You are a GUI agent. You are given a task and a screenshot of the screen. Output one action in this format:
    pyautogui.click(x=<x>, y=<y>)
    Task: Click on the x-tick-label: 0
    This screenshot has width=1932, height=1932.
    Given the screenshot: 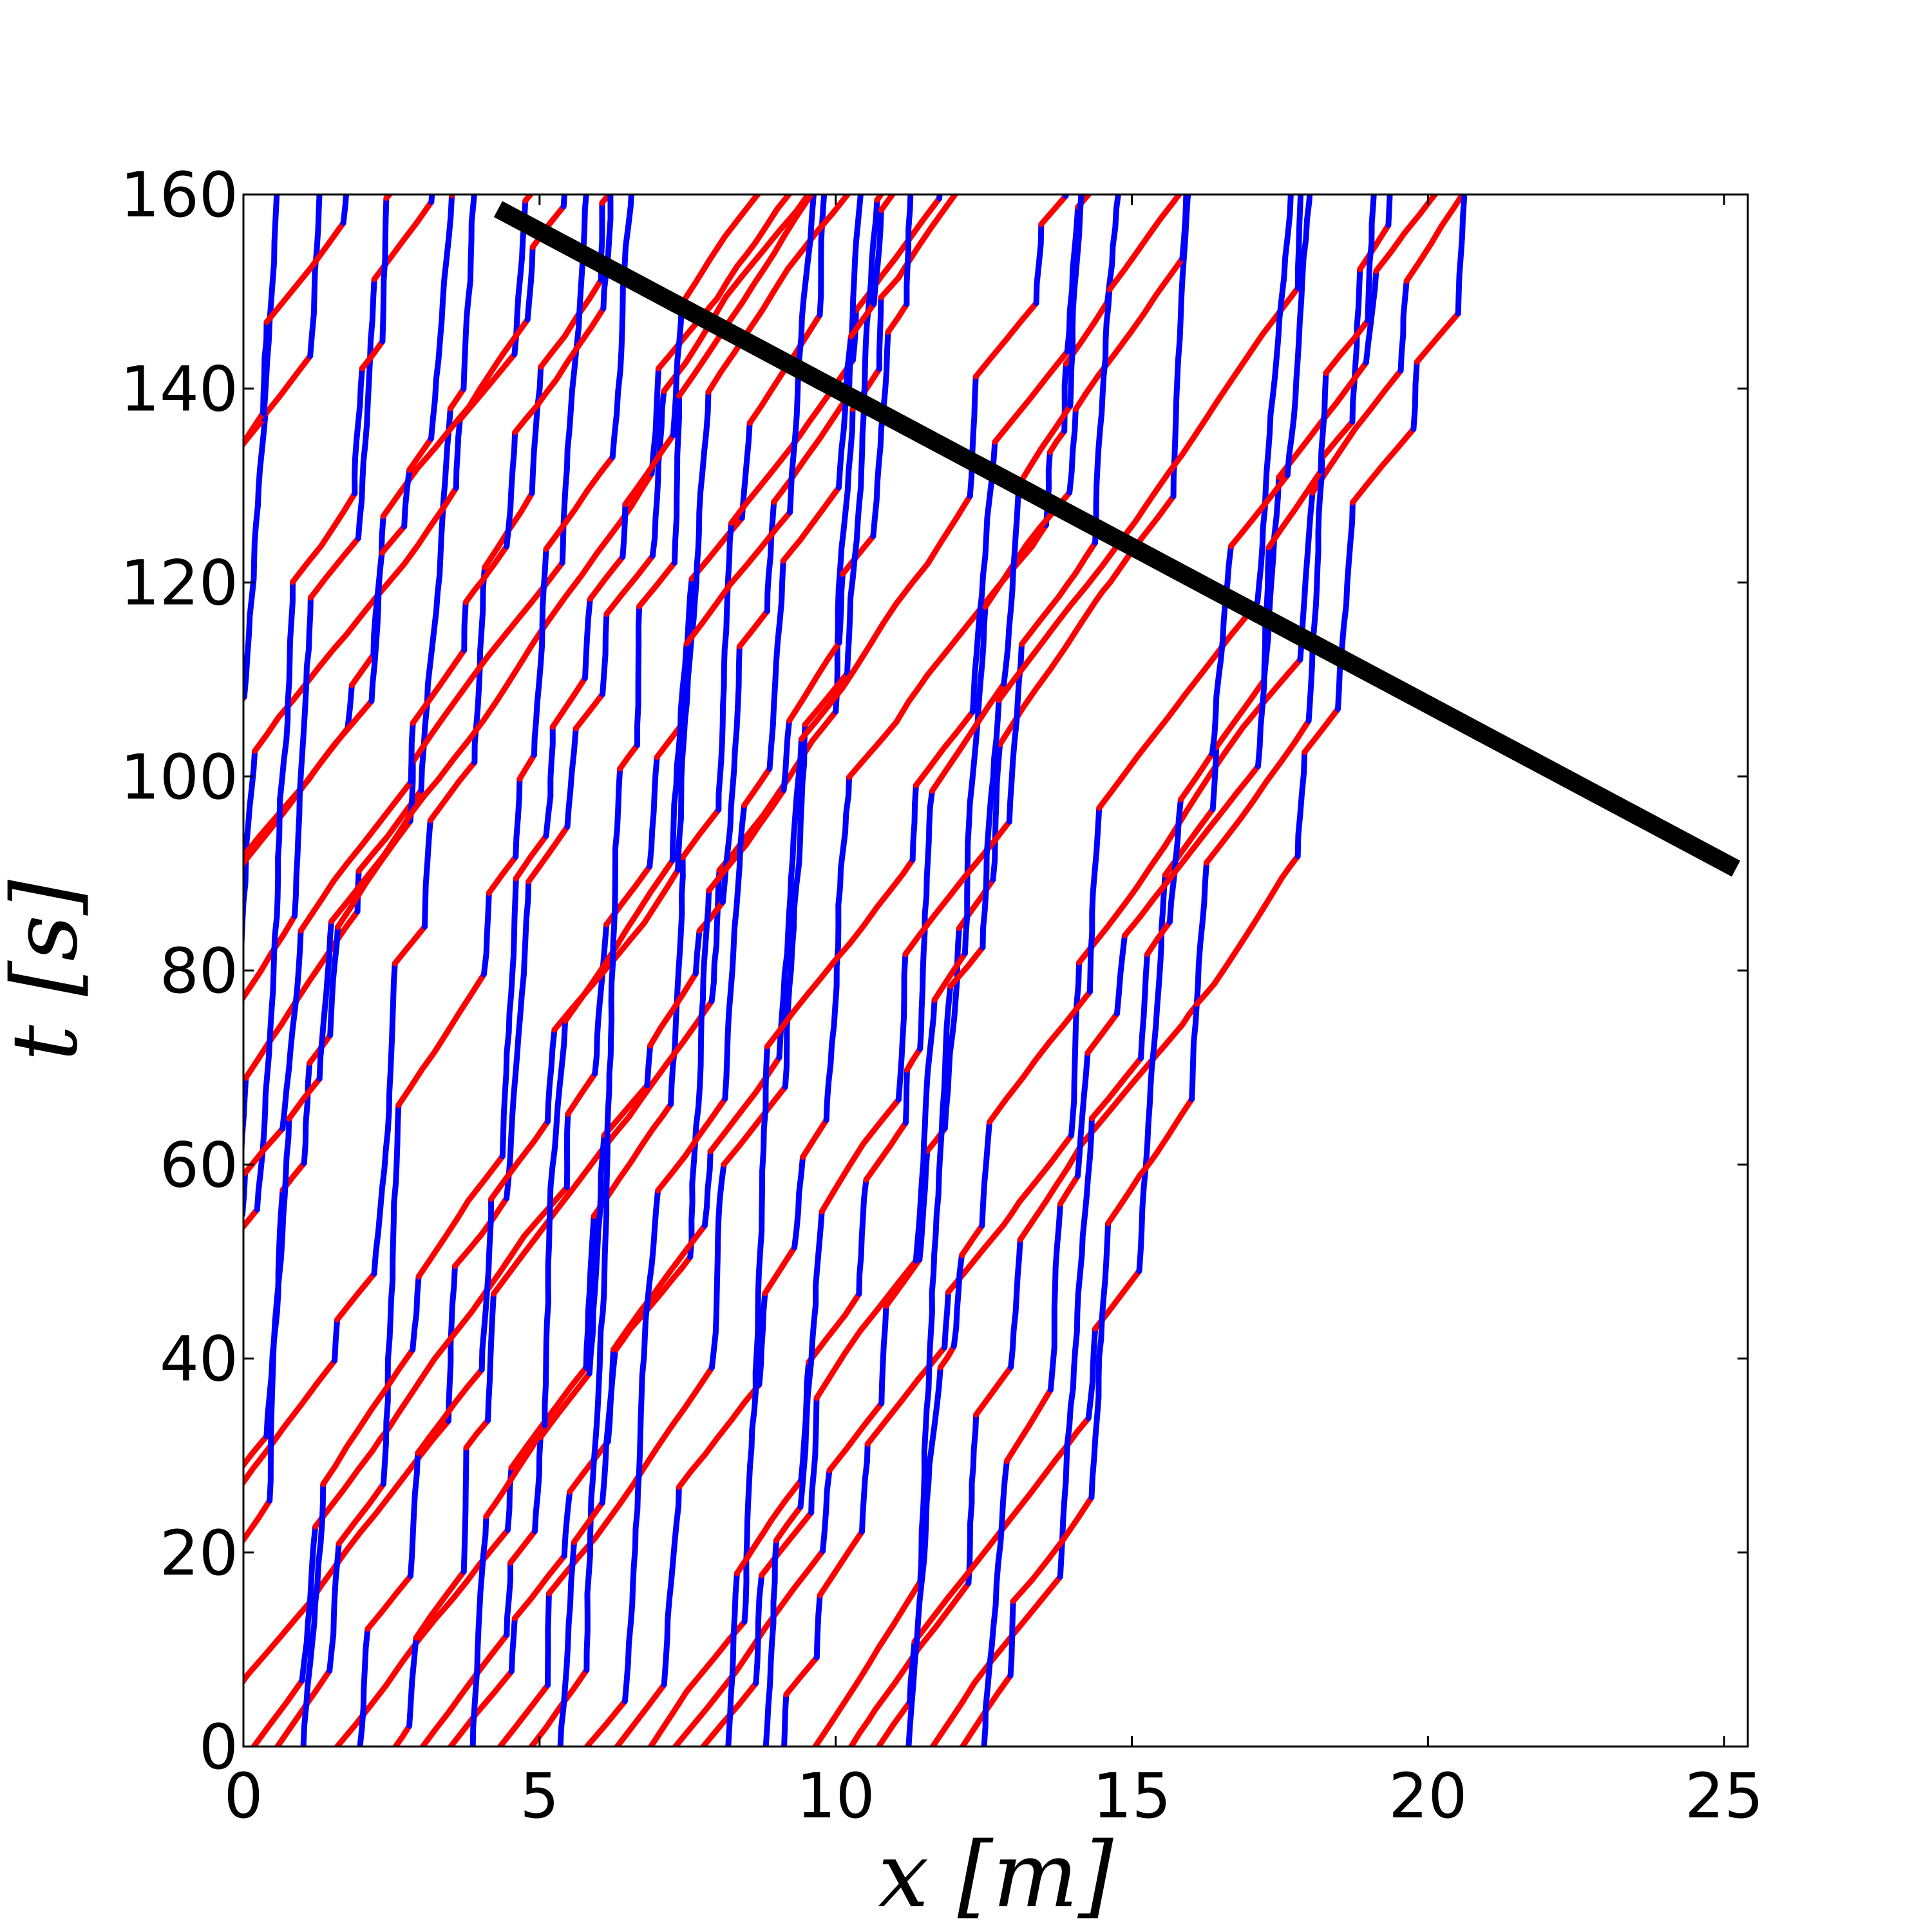 What is the action you would take?
    pyautogui.click(x=243, y=1796)
    